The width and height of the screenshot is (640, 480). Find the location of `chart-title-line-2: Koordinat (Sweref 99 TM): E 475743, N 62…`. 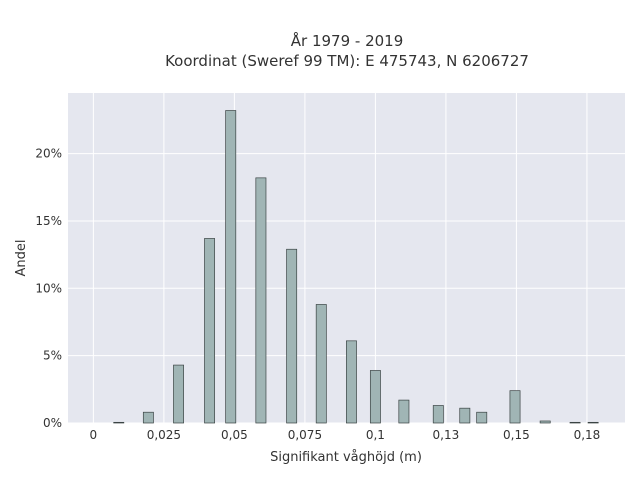

chart-title-line-2: Koordinat (Sweref 99 TM): E 475743, N 62… is located at coordinates (347, 61).